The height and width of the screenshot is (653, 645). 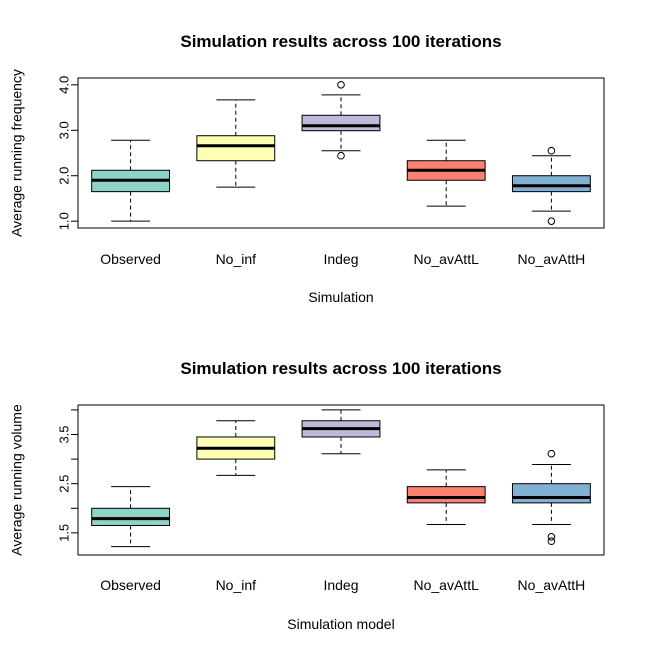 I want to click on x-axis-label: Simulation model, so click(x=340, y=624).